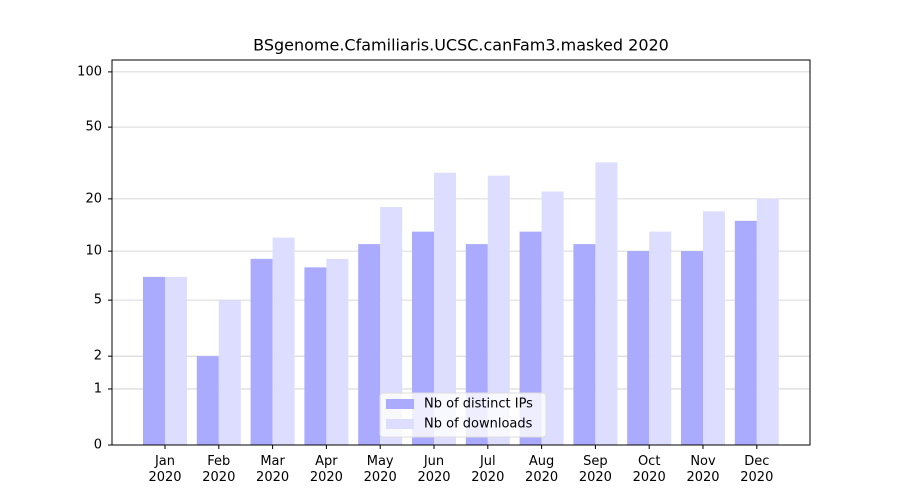  Describe the element at coordinates (380, 469) in the screenshot. I see `x-tick-label: May 2020` at that location.